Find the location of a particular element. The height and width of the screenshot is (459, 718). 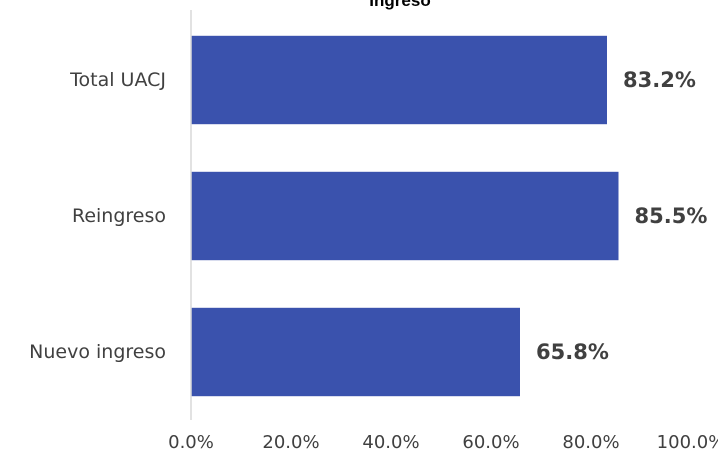

x-tick-label: 0.0% is located at coordinates (191, 442).